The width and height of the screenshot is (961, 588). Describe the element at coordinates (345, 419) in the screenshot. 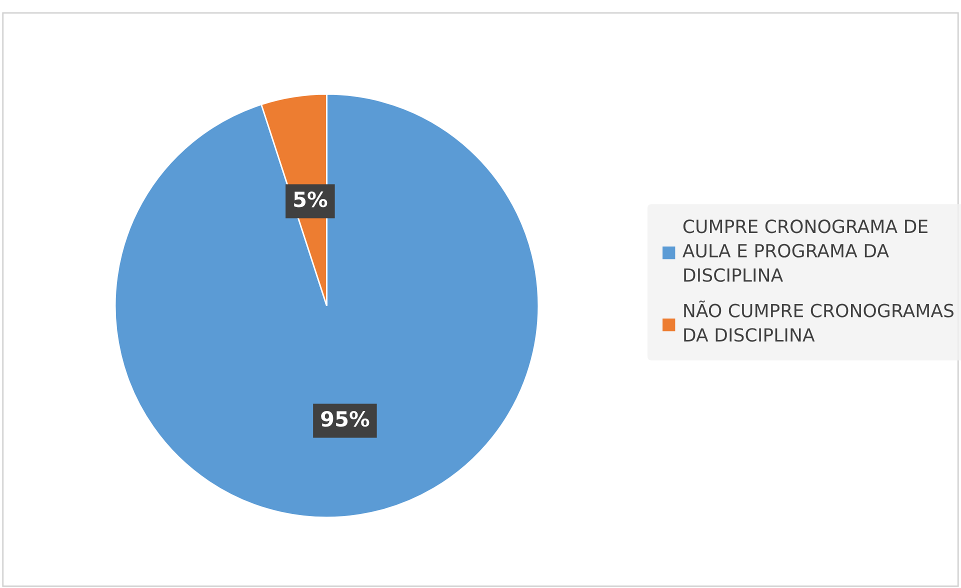

I see `data-label: 95%` at that location.